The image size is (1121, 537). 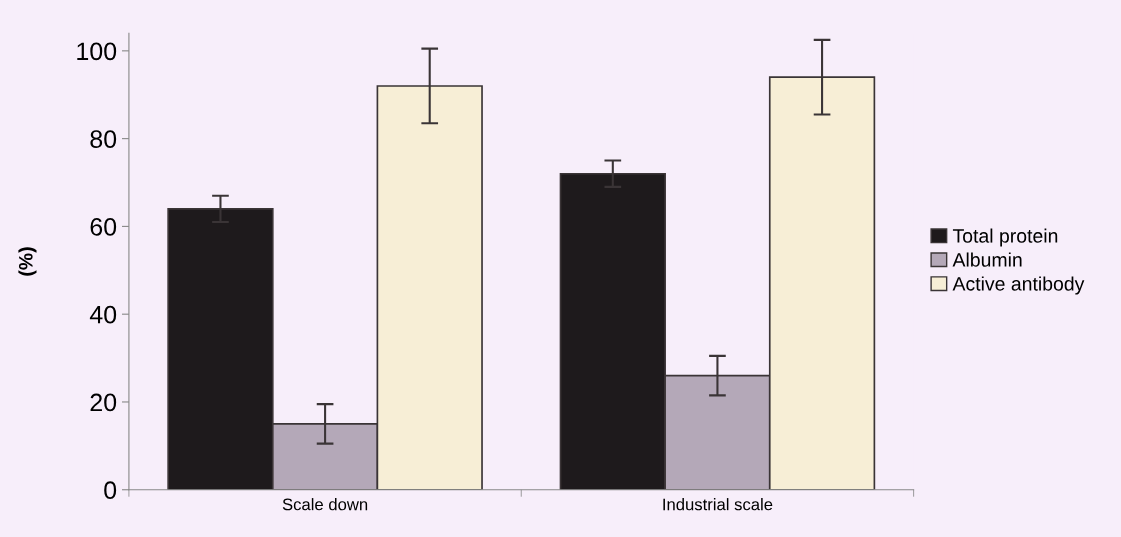 What do you see at coordinates (103, 402) in the screenshot?
I see `y-tick-label: 20` at bounding box center [103, 402].